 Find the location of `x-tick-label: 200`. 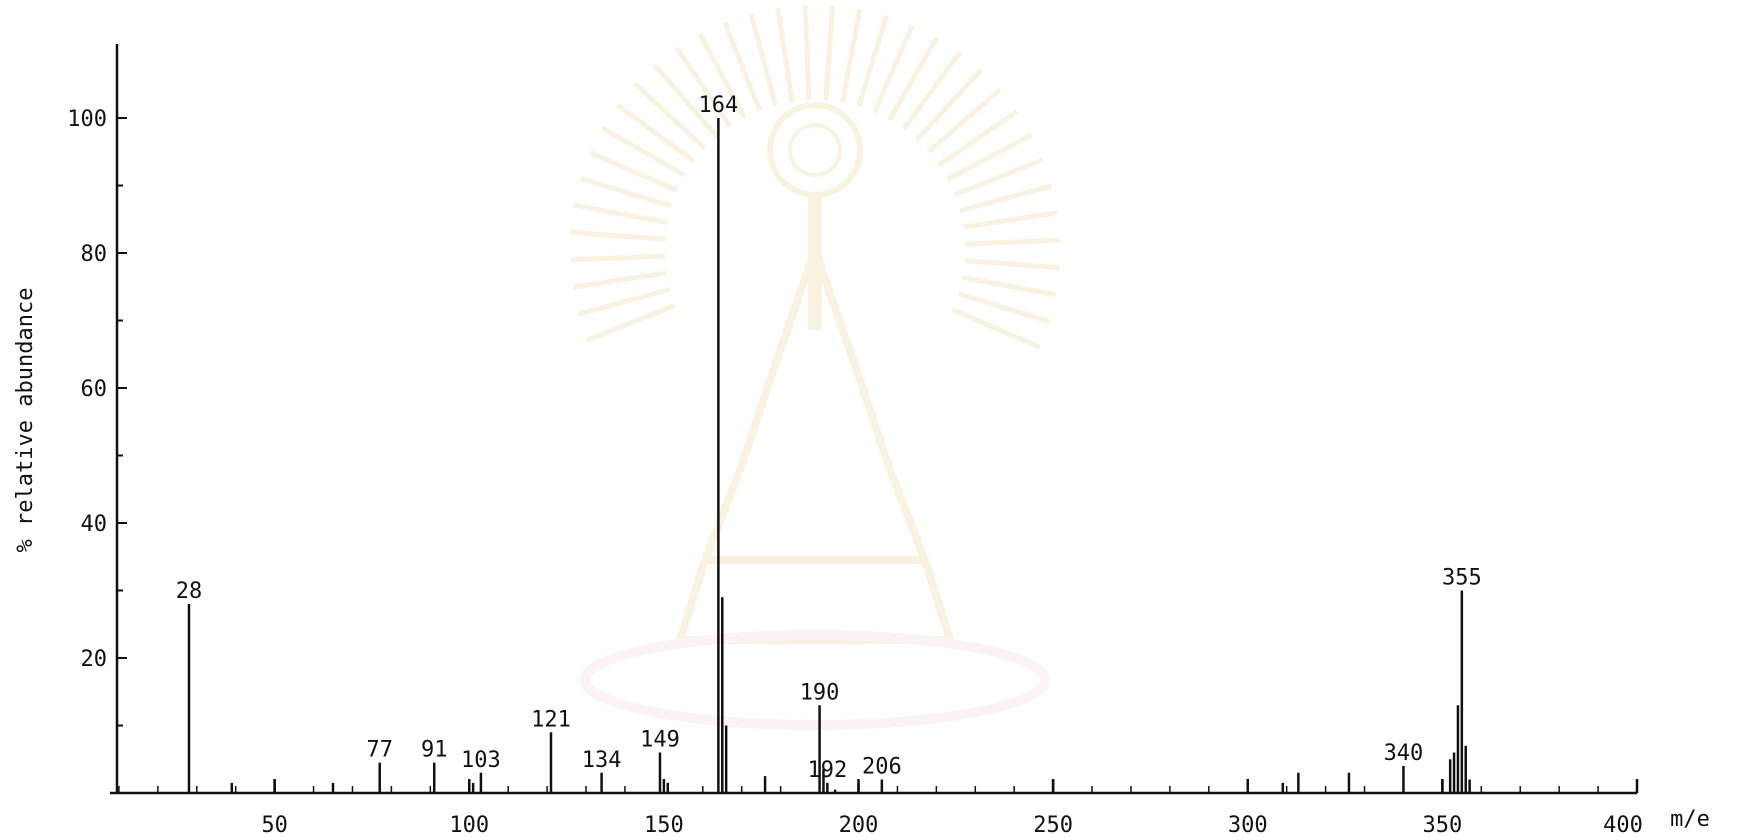

x-tick-label: 200 is located at coordinates (859, 825).